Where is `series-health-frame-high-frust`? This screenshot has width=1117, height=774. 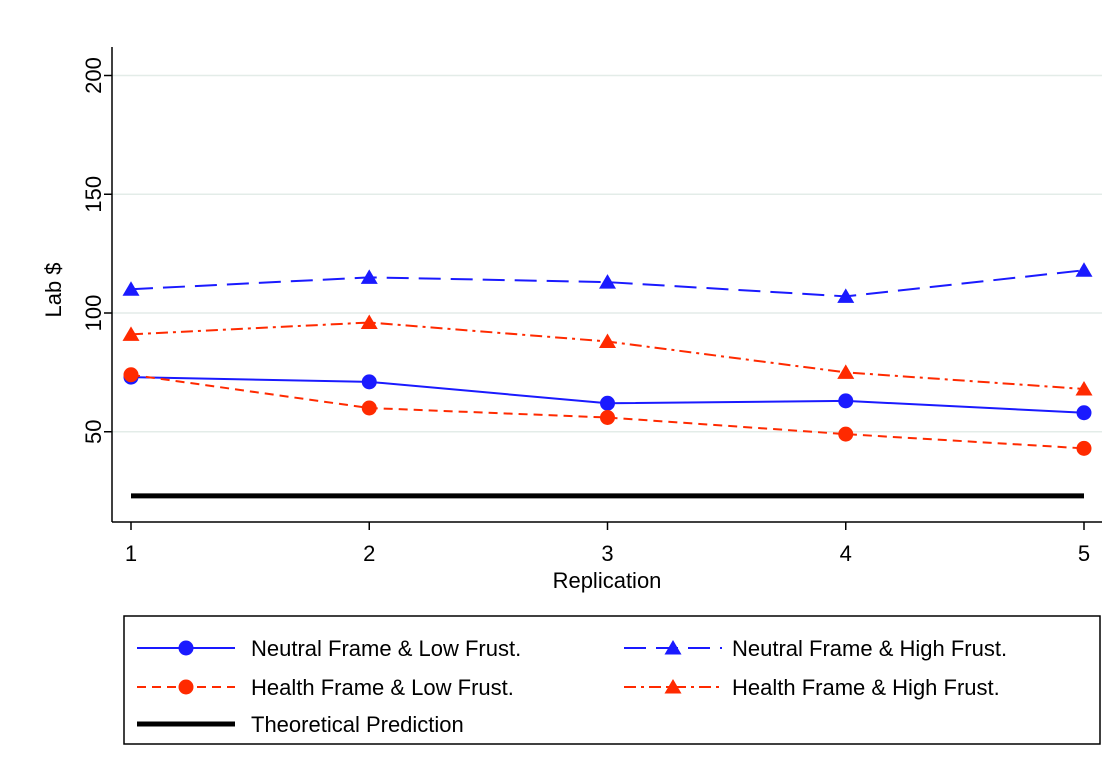 series-health-frame-high-frust is located at coordinates (607, 355).